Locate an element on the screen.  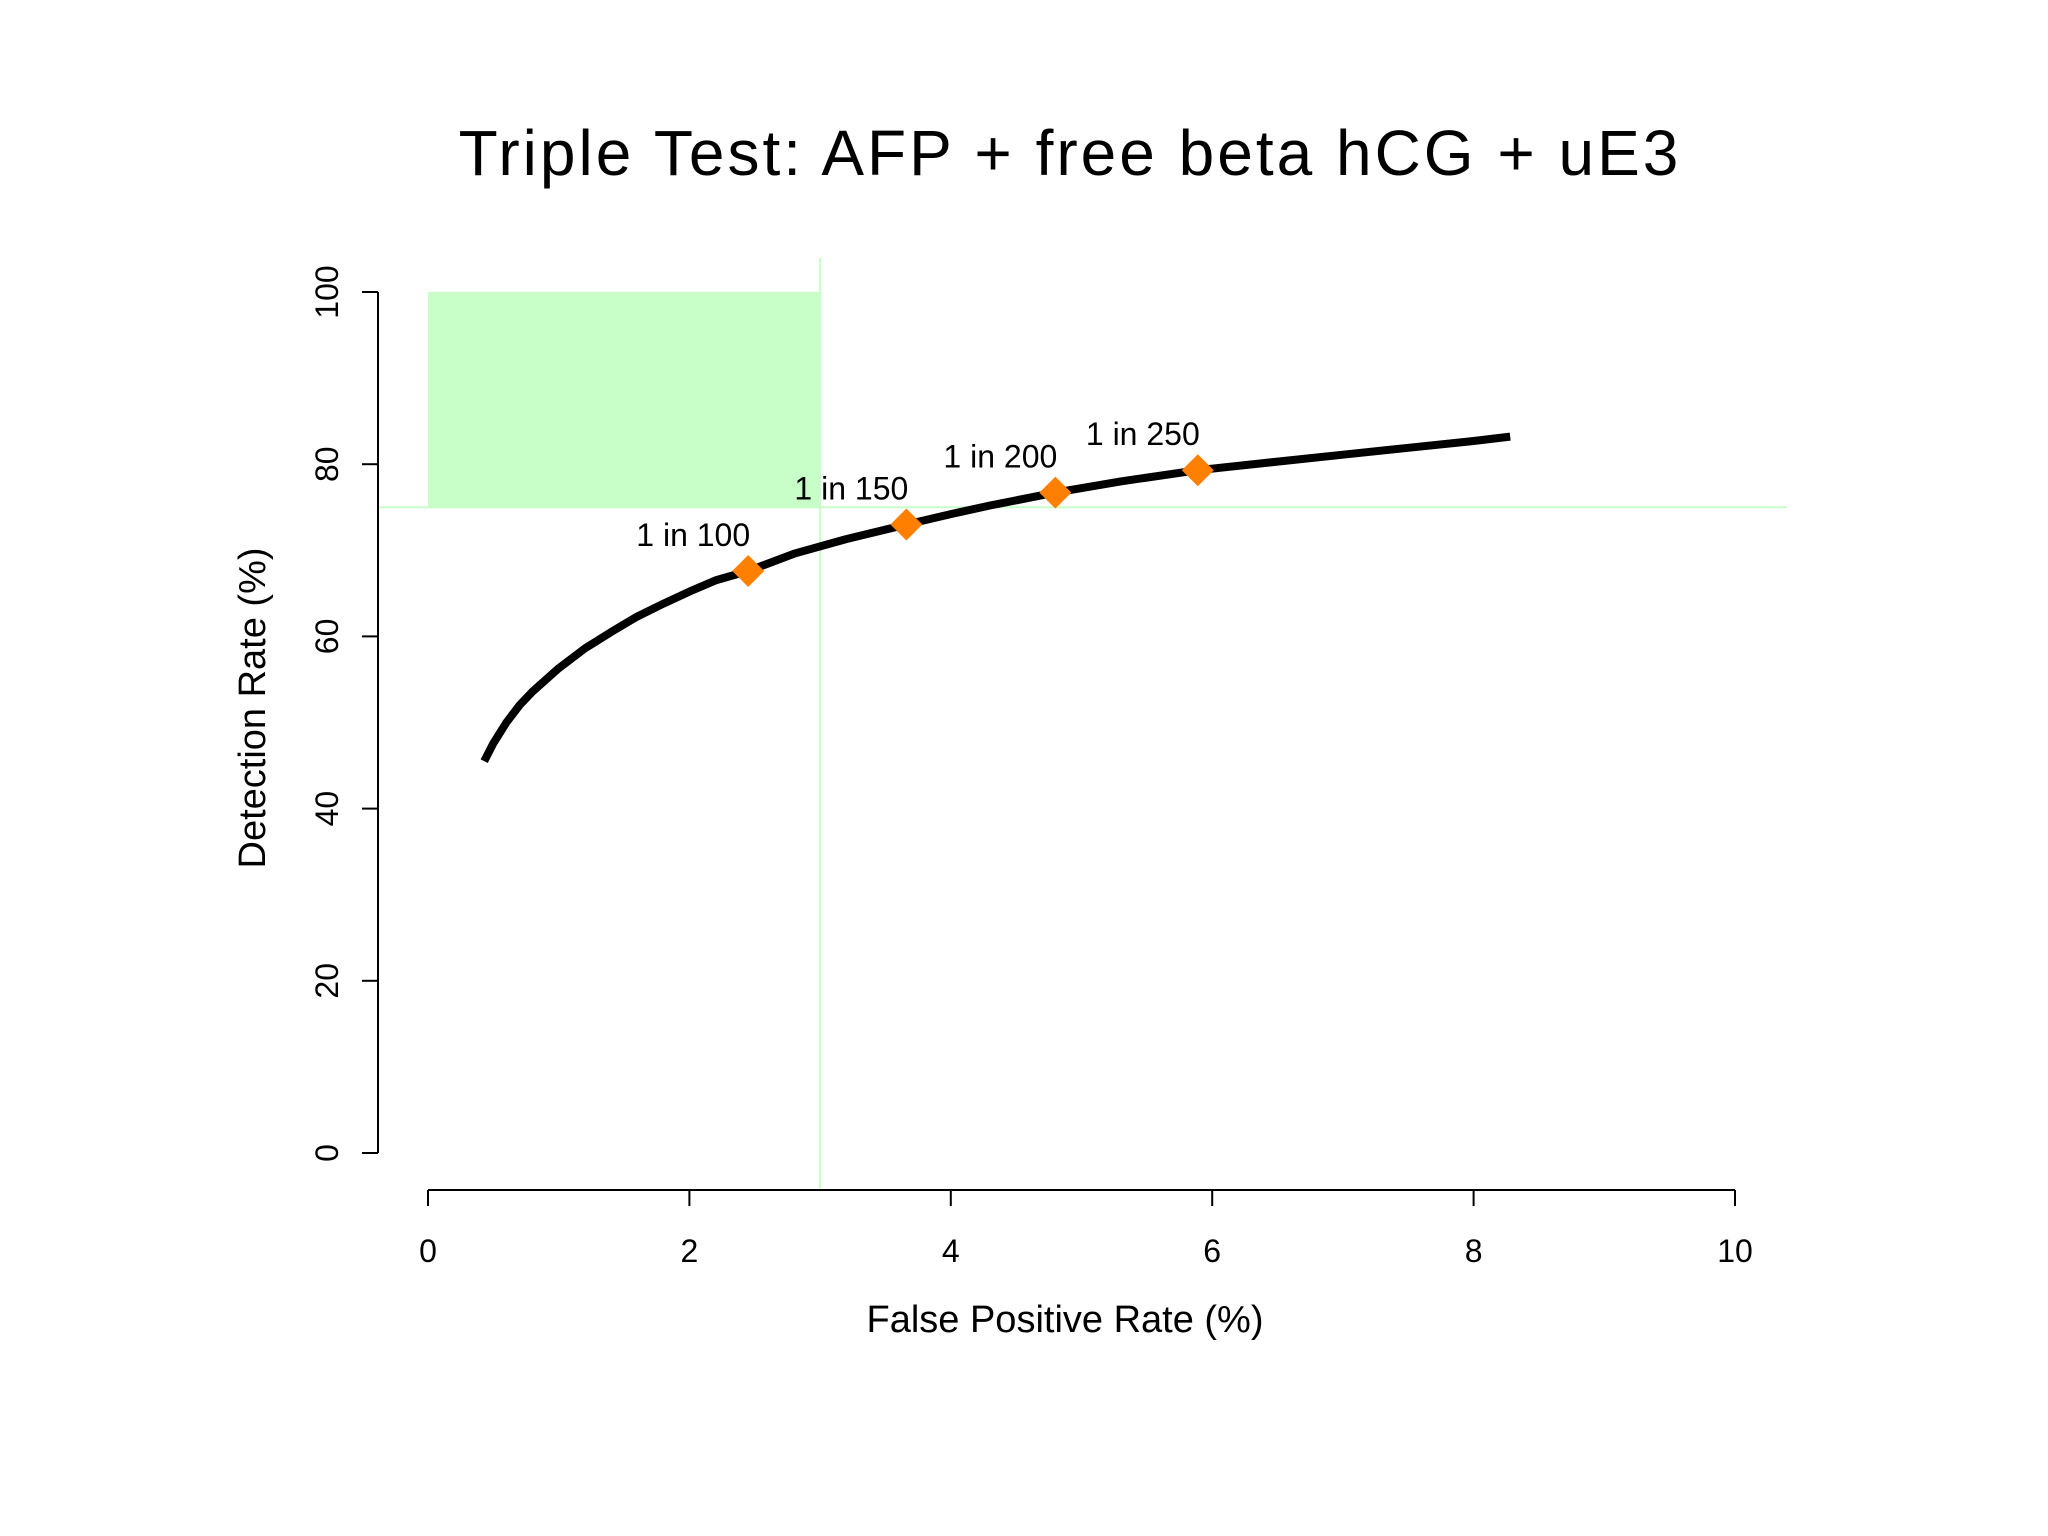
x-tick-label: 8 is located at coordinates (1474, 1251).